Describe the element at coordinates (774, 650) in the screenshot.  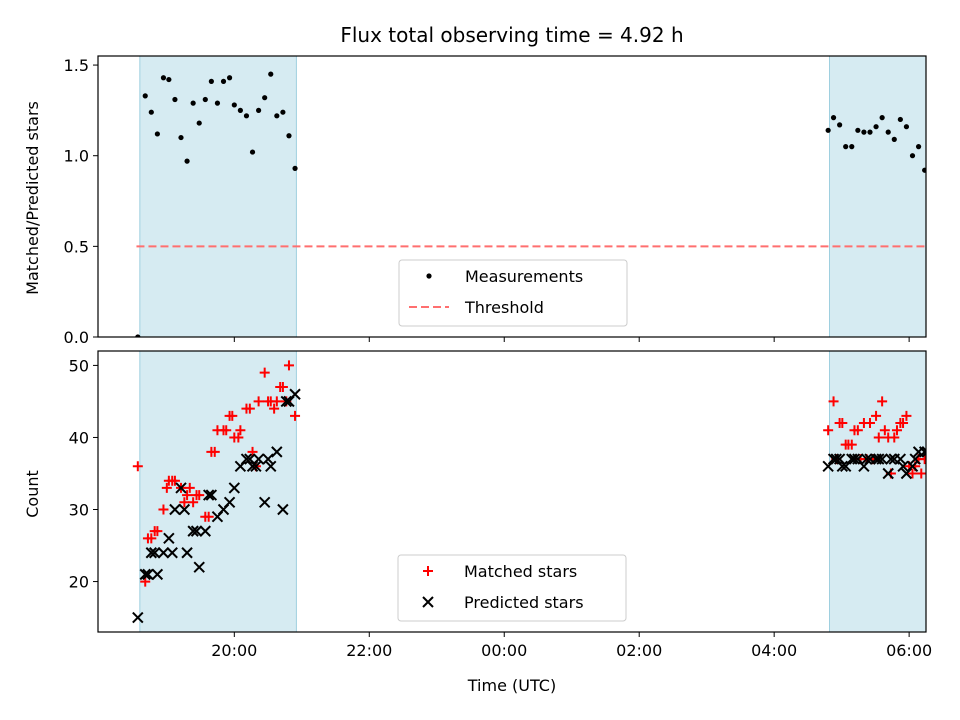
I see `x-tick-label: 04:00` at that location.